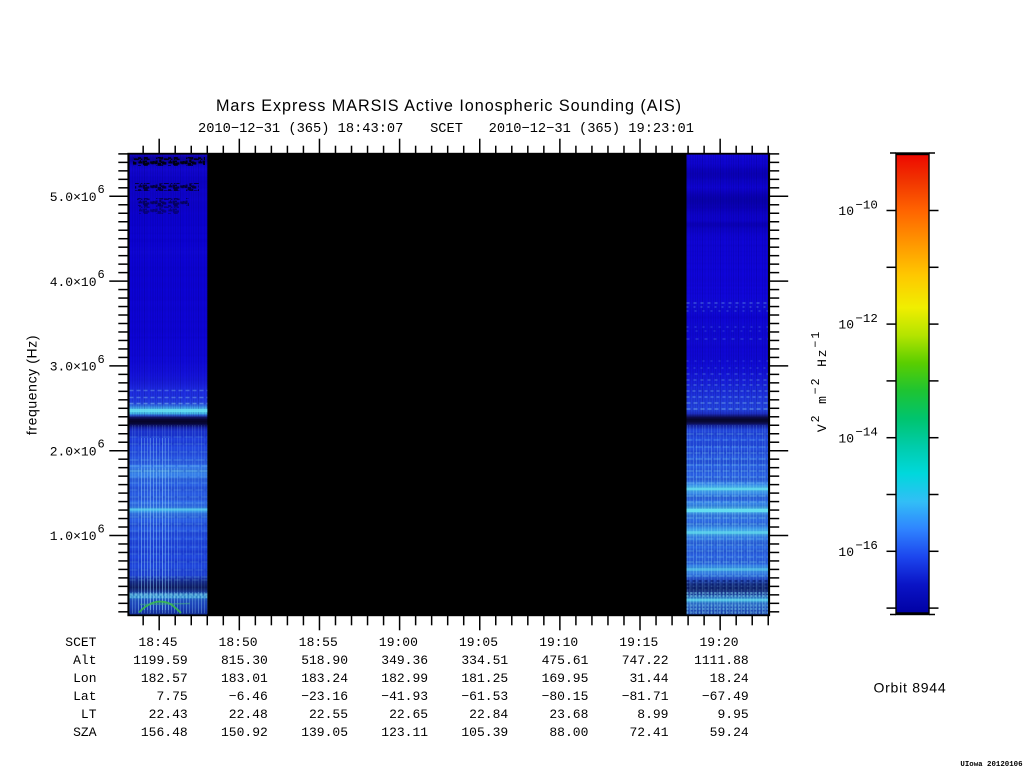 This screenshot has width=1024, height=768. Describe the element at coordinates (238, 642) in the screenshot. I see `svg-text: 18:50` at that location.